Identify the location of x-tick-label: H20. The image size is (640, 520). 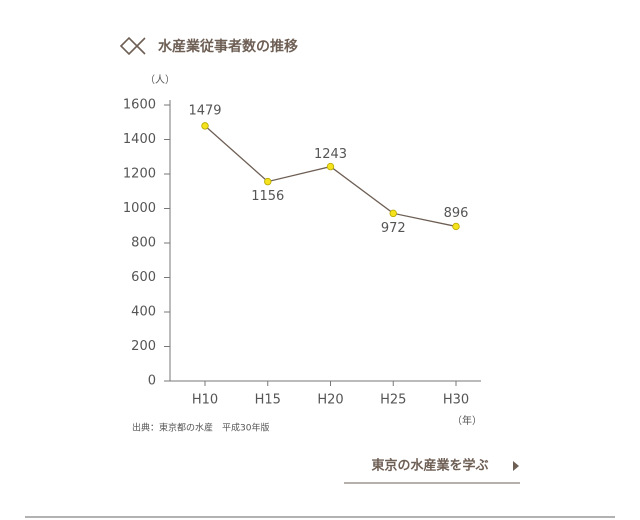
(330, 400).